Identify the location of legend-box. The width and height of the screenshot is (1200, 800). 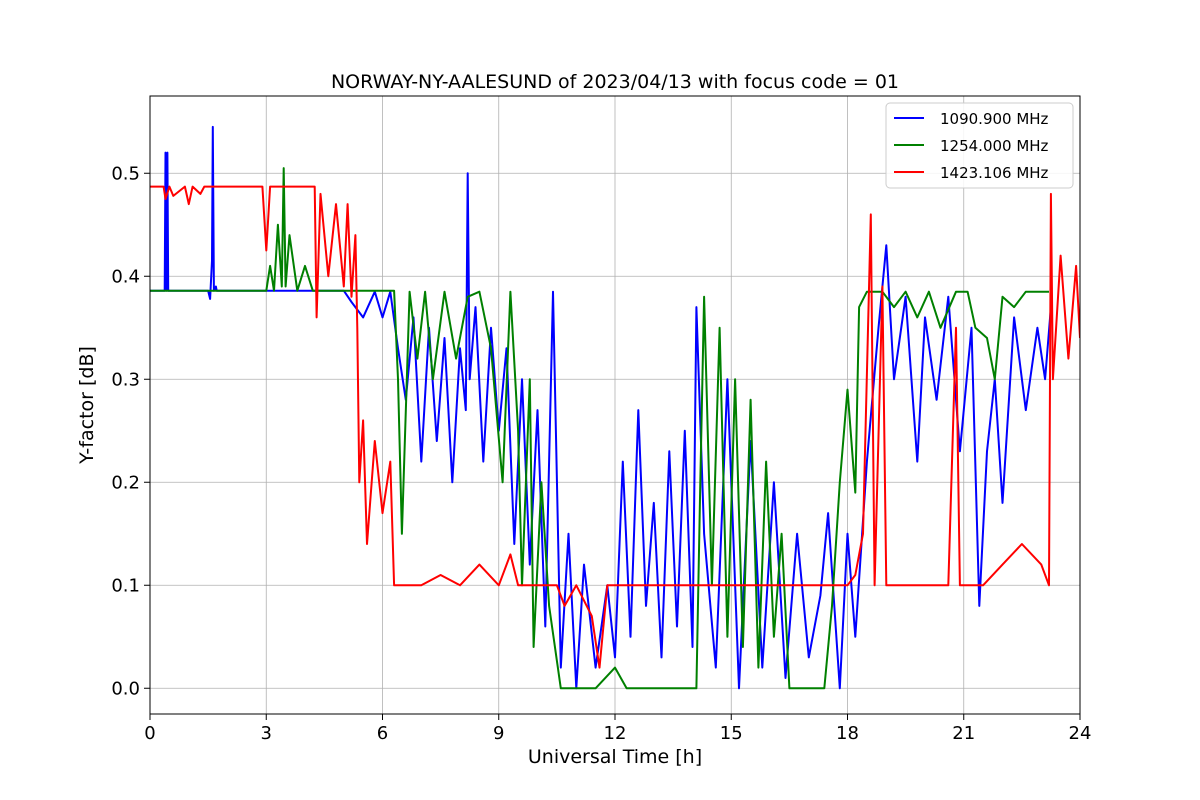
(979, 145).